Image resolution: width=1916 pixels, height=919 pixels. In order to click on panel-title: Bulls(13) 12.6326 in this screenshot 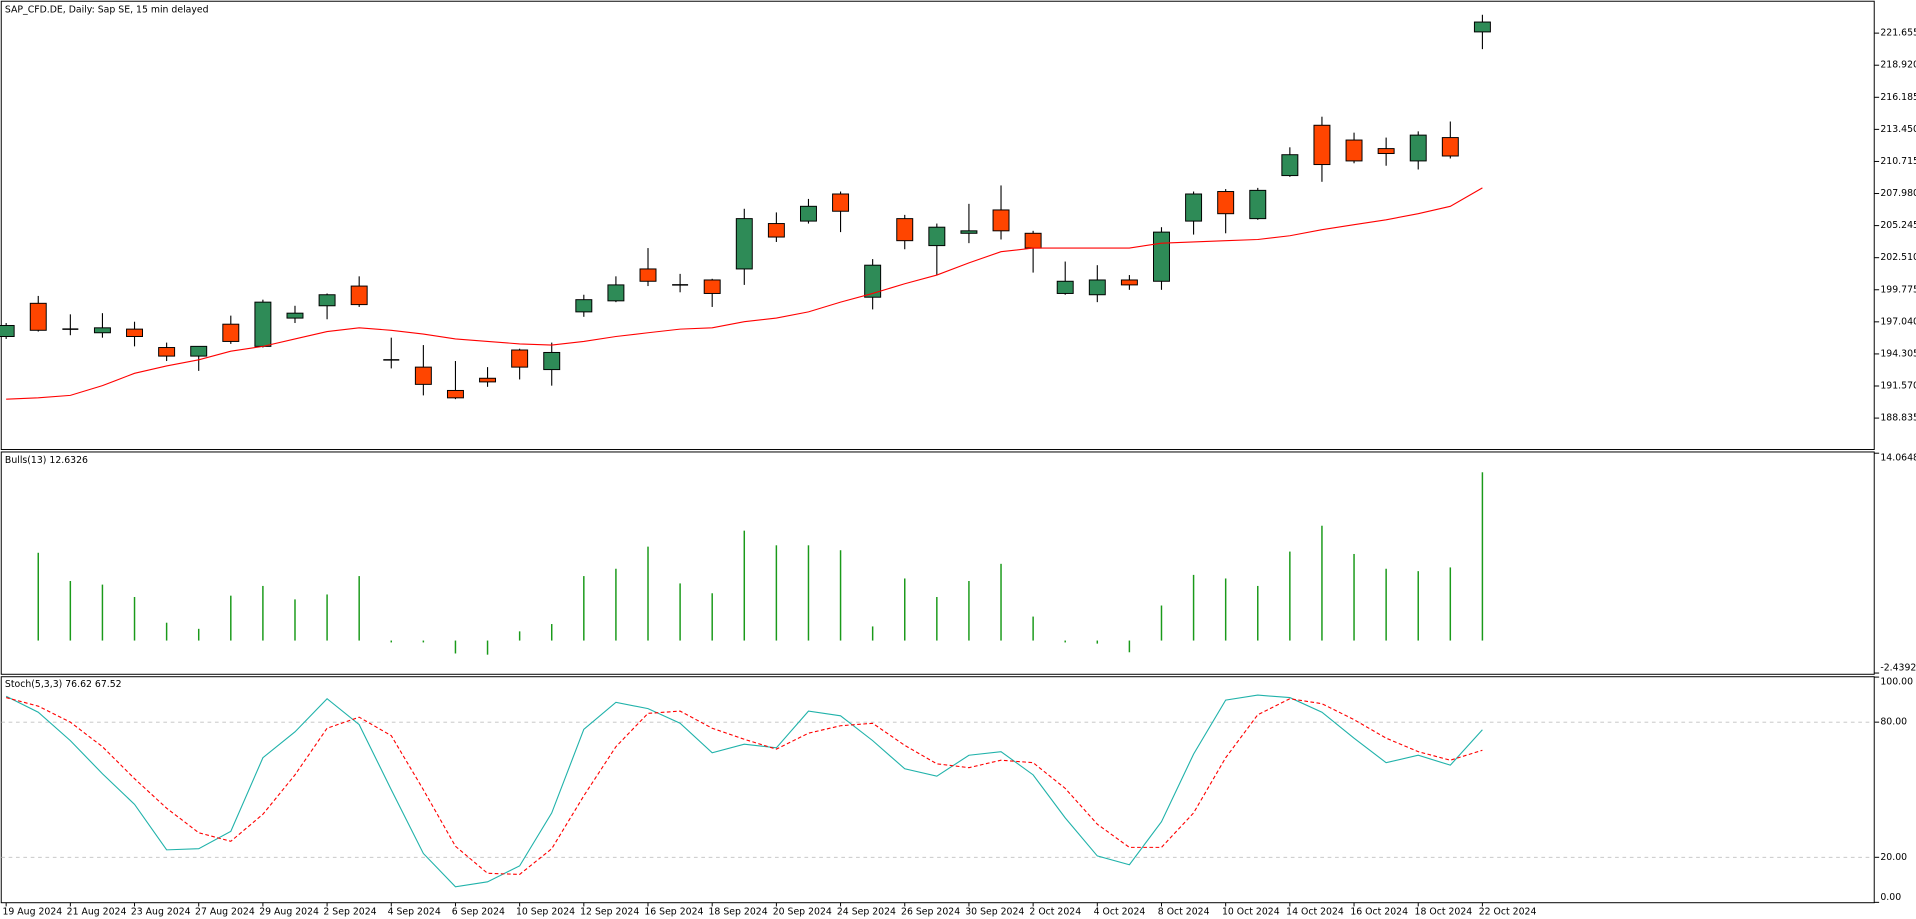, I will do `click(46, 460)`.